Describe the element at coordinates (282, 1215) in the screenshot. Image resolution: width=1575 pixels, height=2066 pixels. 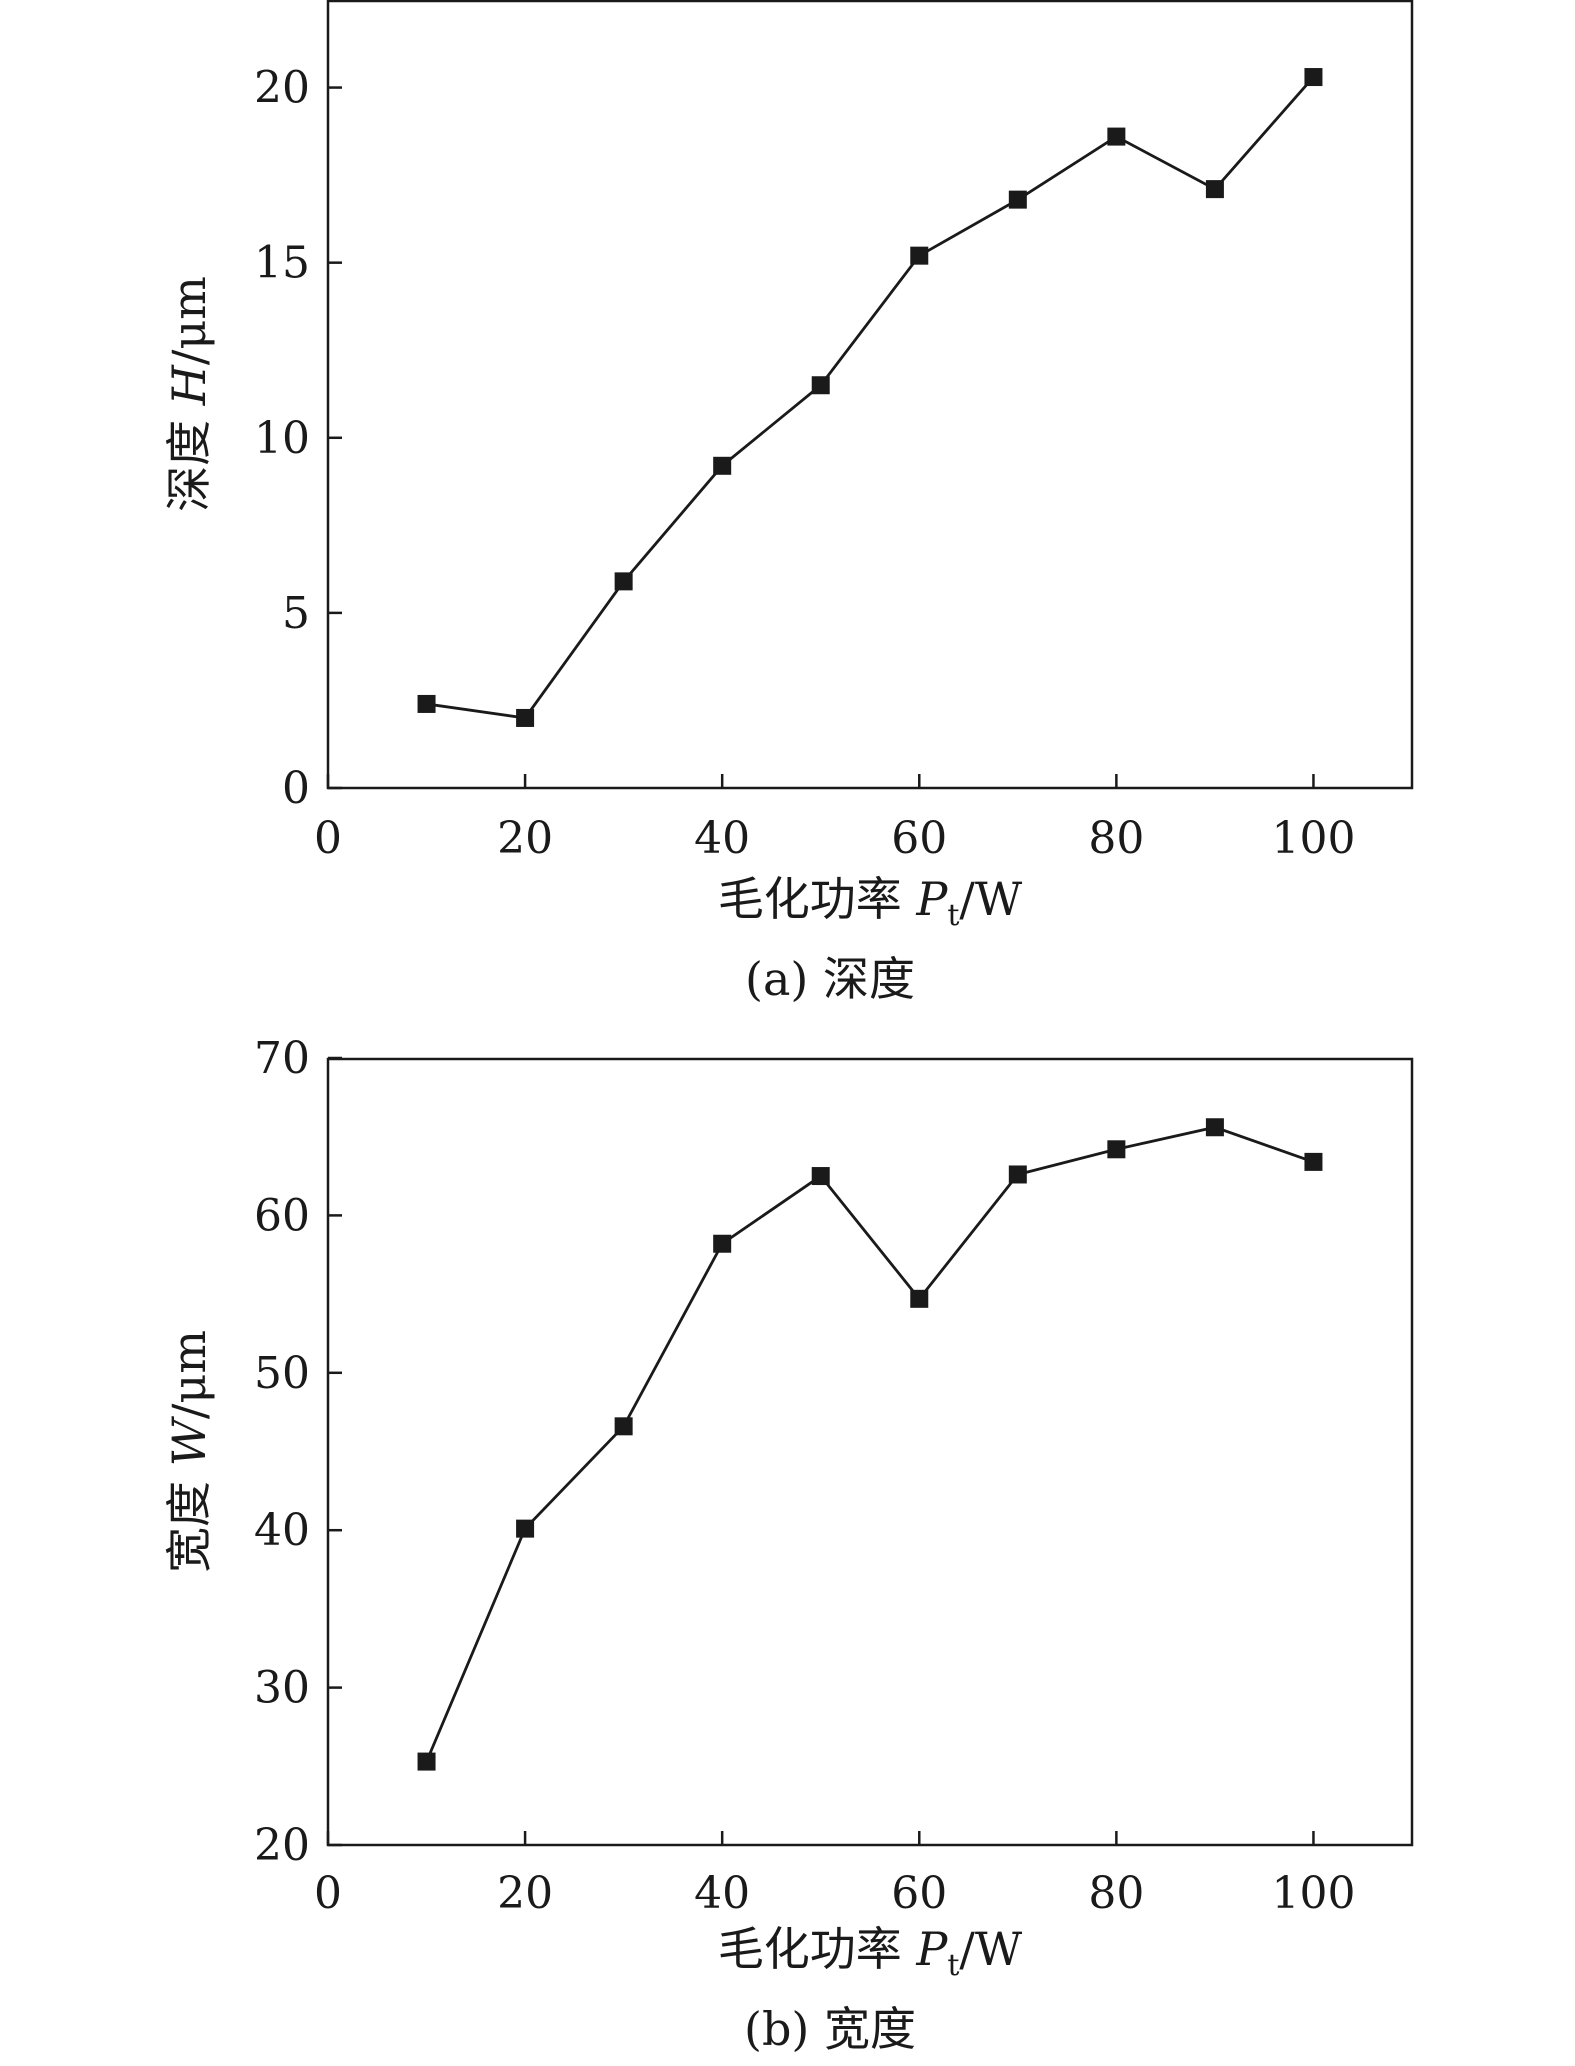
I see `y-tick-label: 60` at that location.